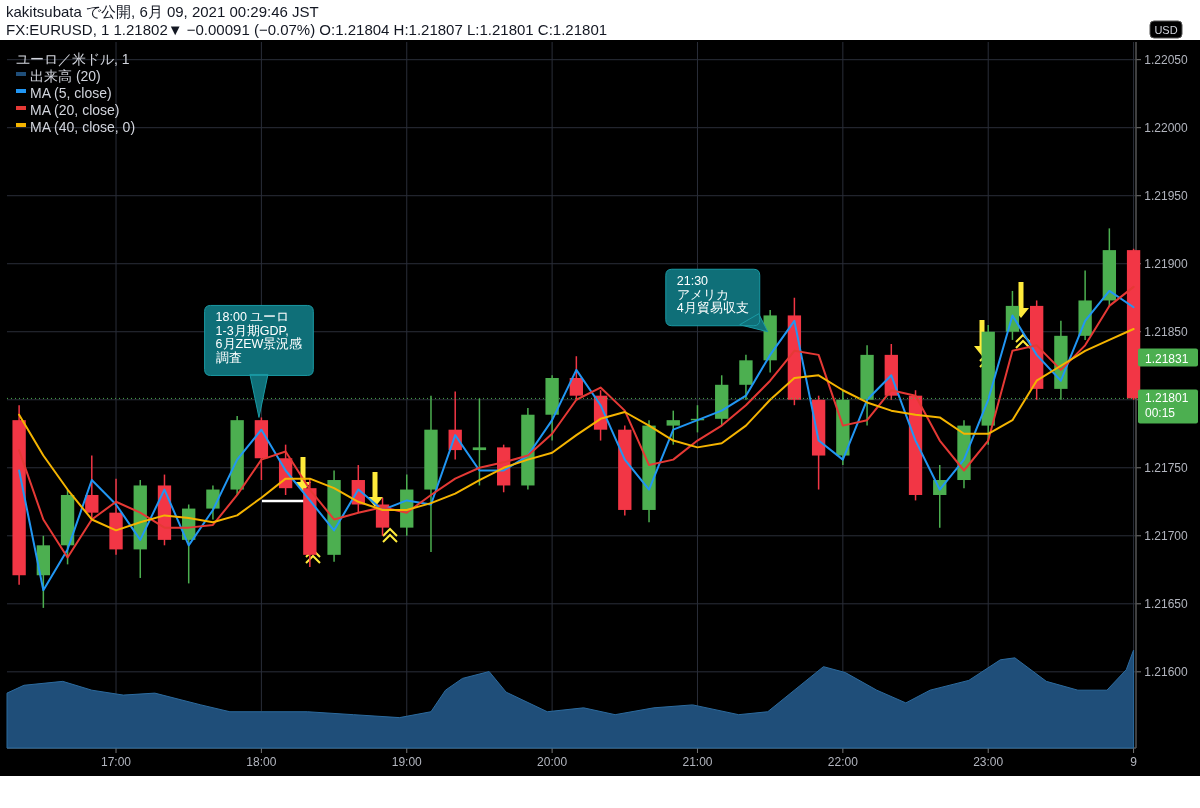 This screenshot has height=808, width=1200. What do you see at coordinates (1166, 195) in the screenshot?
I see `y-tick-label: 1.21950` at bounding box center [1166, 195].